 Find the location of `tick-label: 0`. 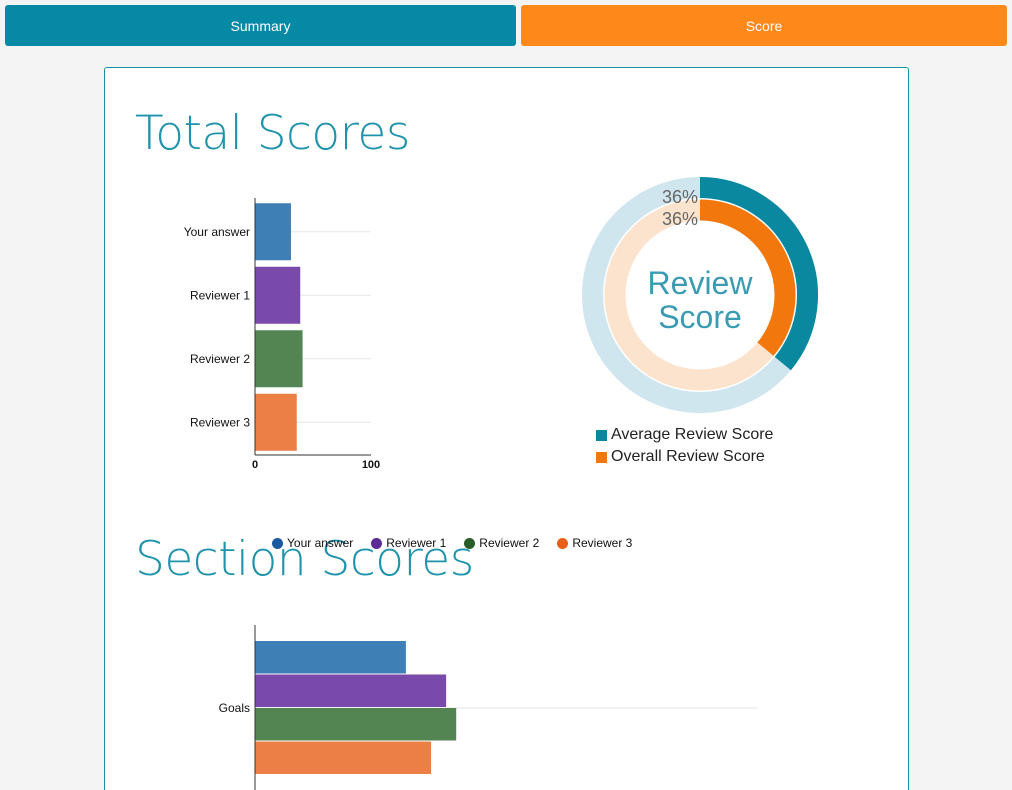

tick-label: 0 is located at coordinates (255, 465).